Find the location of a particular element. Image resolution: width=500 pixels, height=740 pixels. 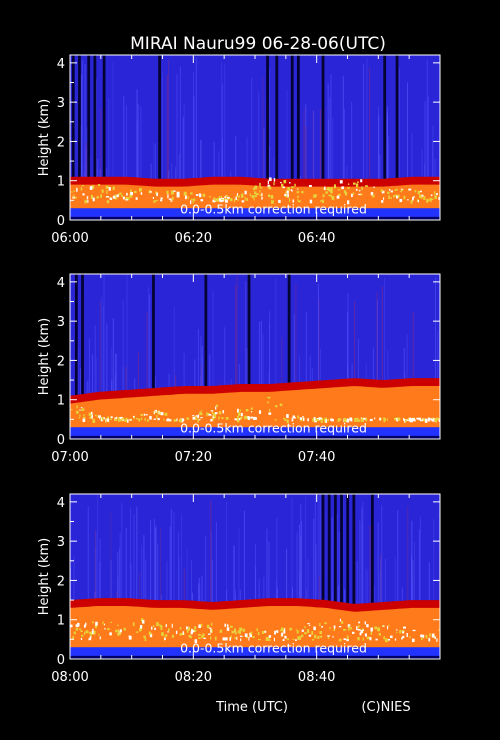

correction-note: 0.0-0.5km correction required is located at coordinates (273, 427).